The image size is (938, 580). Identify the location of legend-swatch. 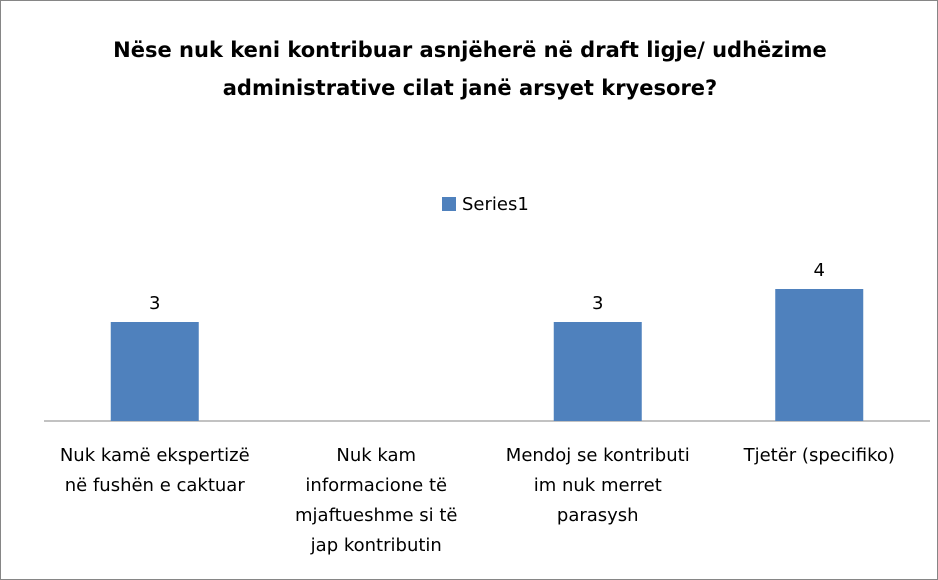
(449, 204).